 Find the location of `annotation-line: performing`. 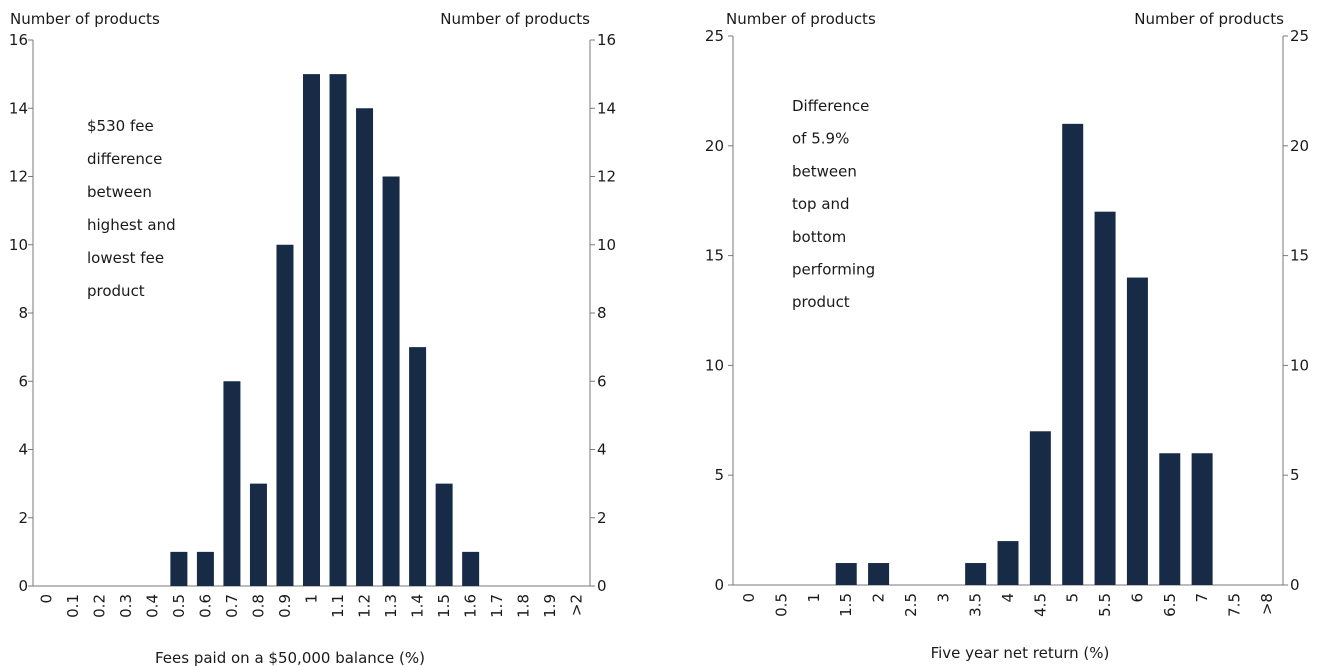

annotation-line: performing is located at coordinates (833, 270).